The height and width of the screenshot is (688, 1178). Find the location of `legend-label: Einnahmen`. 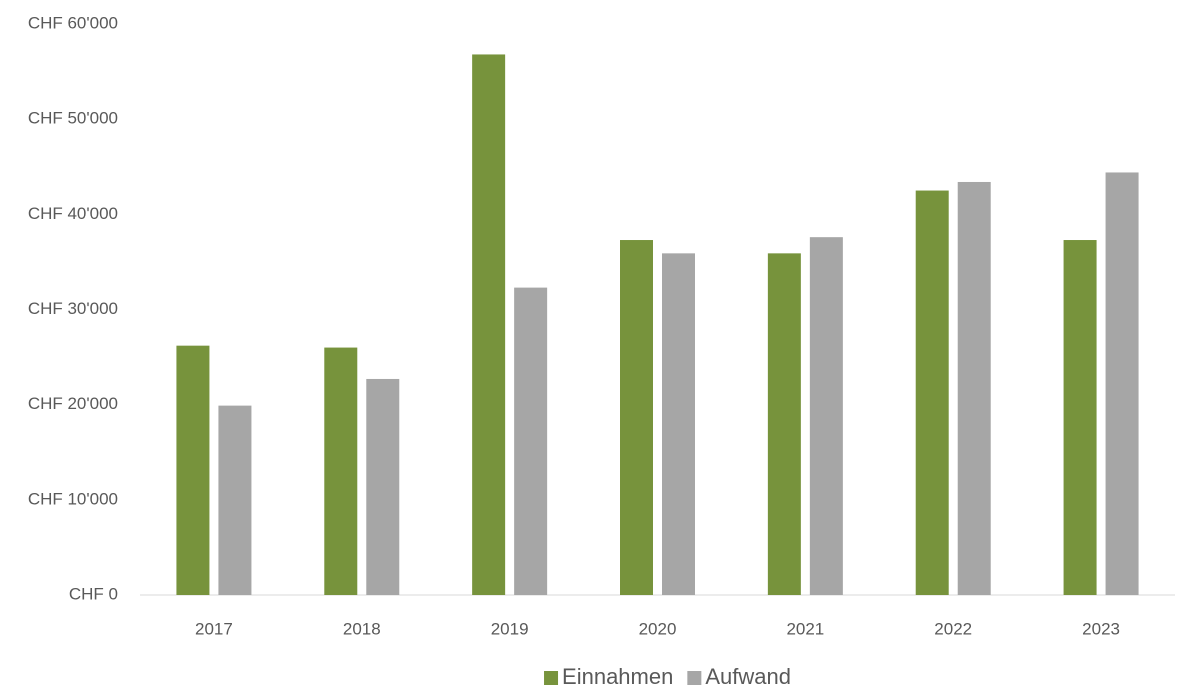

legend-label: Einnahmen is located at coordinates (617, 676).